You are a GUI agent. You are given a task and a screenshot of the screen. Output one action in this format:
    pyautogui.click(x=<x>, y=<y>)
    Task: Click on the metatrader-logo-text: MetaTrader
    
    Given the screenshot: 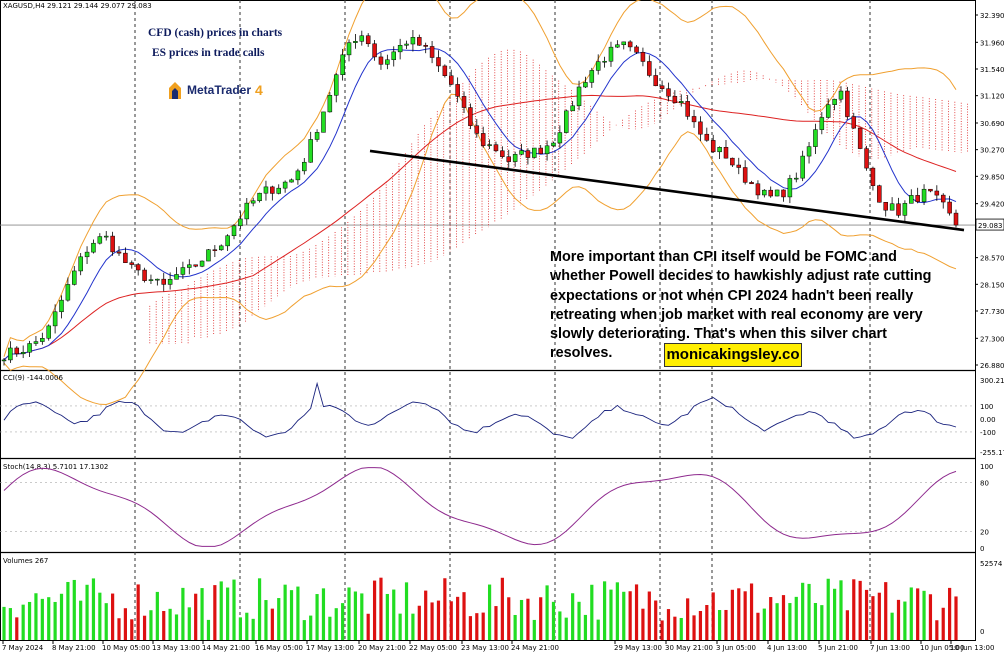 What is the action you would take?
    pyautogui.click(x=219, y=90)
    